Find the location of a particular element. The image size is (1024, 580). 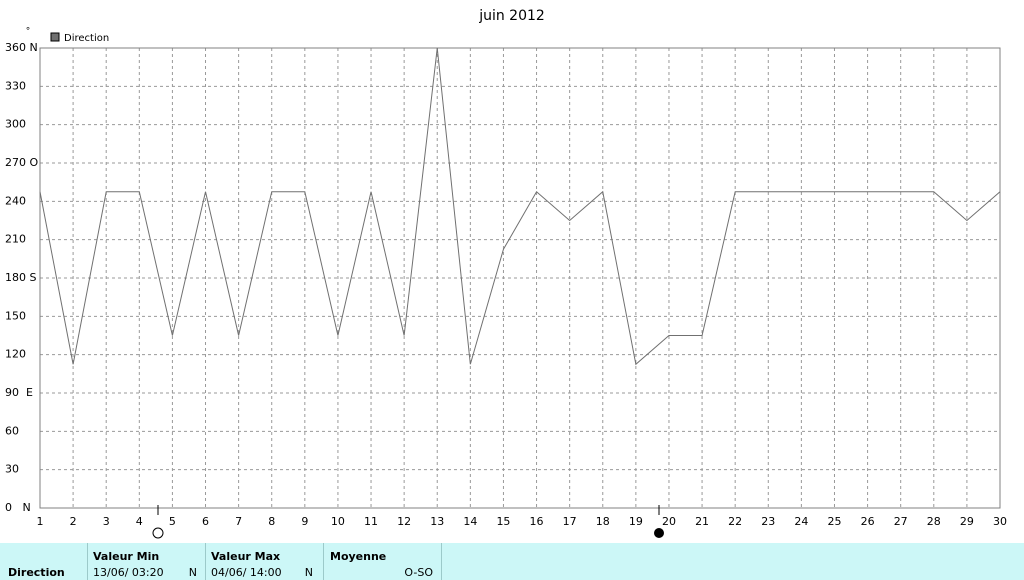

legend: Direction is located at coordinates (79, 38).